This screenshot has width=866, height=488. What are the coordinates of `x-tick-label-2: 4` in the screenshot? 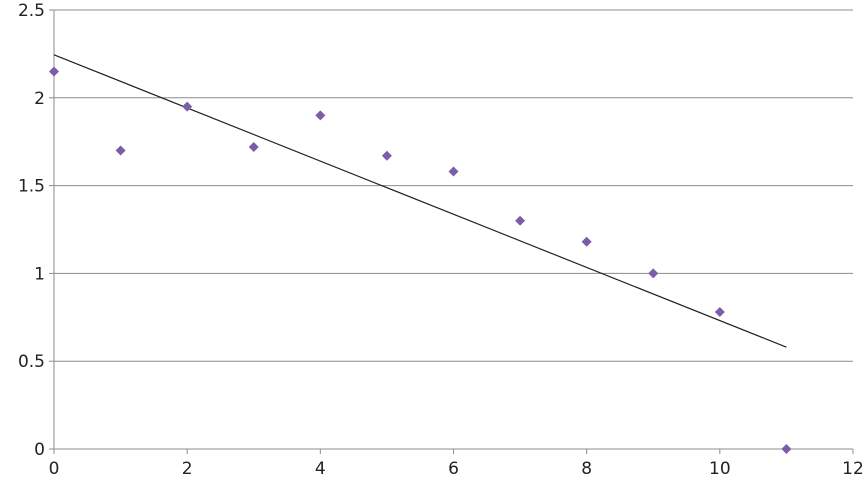 It's located at (320, 469).